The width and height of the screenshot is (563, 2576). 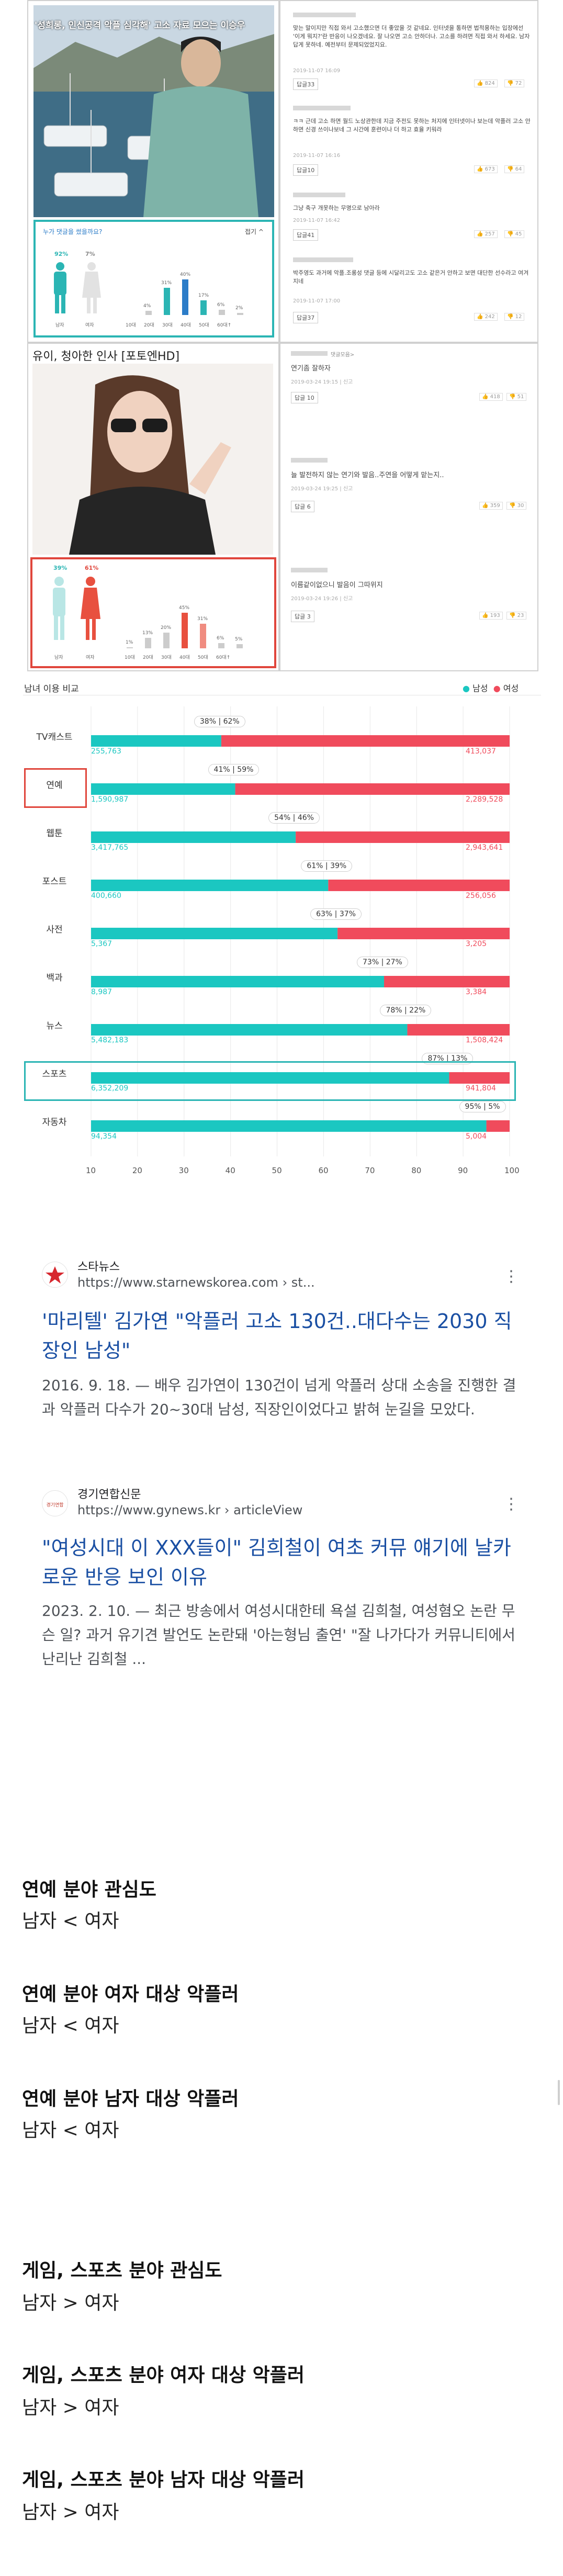 What do you see at coordinates (110, 1040) in the screenshot?
I see `male-count: 5,482,183` at bounding box center [110, 1040].